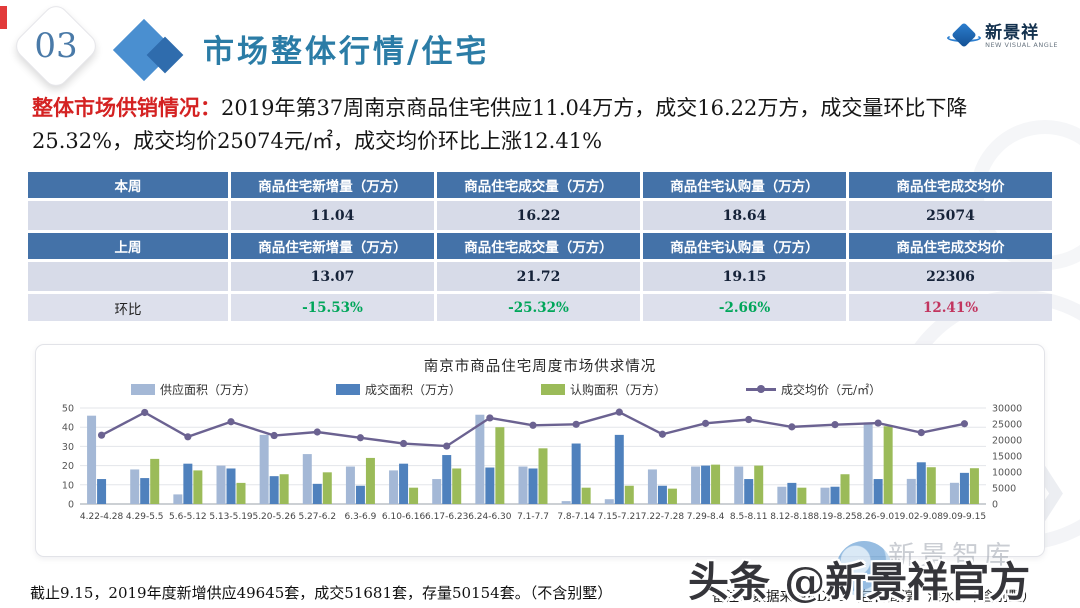  Describe the element at coordinates (952, 556) in the screenshot. I see `think-tank-watermark: 新景智库` at that location.